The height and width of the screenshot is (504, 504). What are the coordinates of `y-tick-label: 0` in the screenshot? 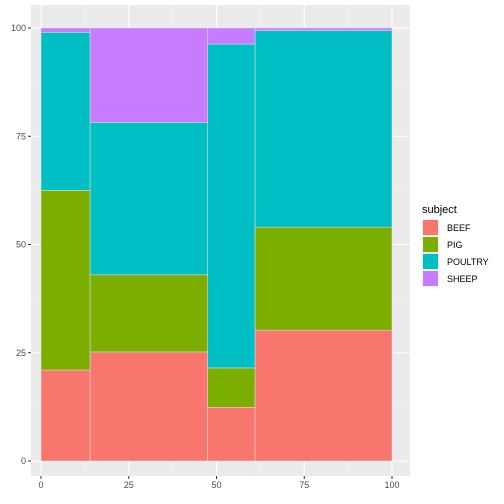 It's located at (23, 461).